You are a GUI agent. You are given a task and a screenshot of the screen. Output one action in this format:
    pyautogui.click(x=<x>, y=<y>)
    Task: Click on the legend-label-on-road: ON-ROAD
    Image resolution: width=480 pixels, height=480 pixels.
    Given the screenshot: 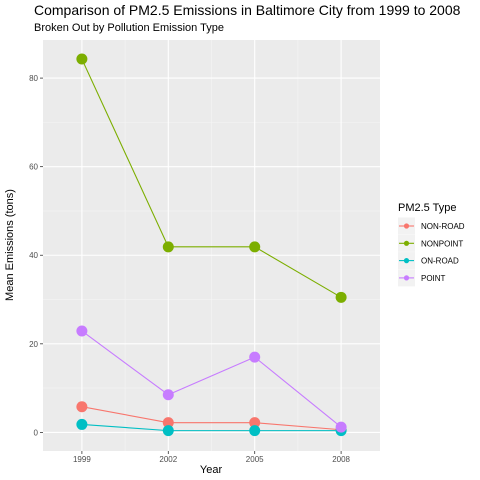 What is the action you would take?
    pyautogui.click(x=440, y=261)
    